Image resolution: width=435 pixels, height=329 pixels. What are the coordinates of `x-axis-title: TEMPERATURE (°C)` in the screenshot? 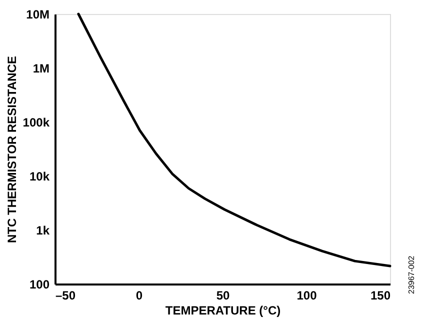 It's located at (223, 311).